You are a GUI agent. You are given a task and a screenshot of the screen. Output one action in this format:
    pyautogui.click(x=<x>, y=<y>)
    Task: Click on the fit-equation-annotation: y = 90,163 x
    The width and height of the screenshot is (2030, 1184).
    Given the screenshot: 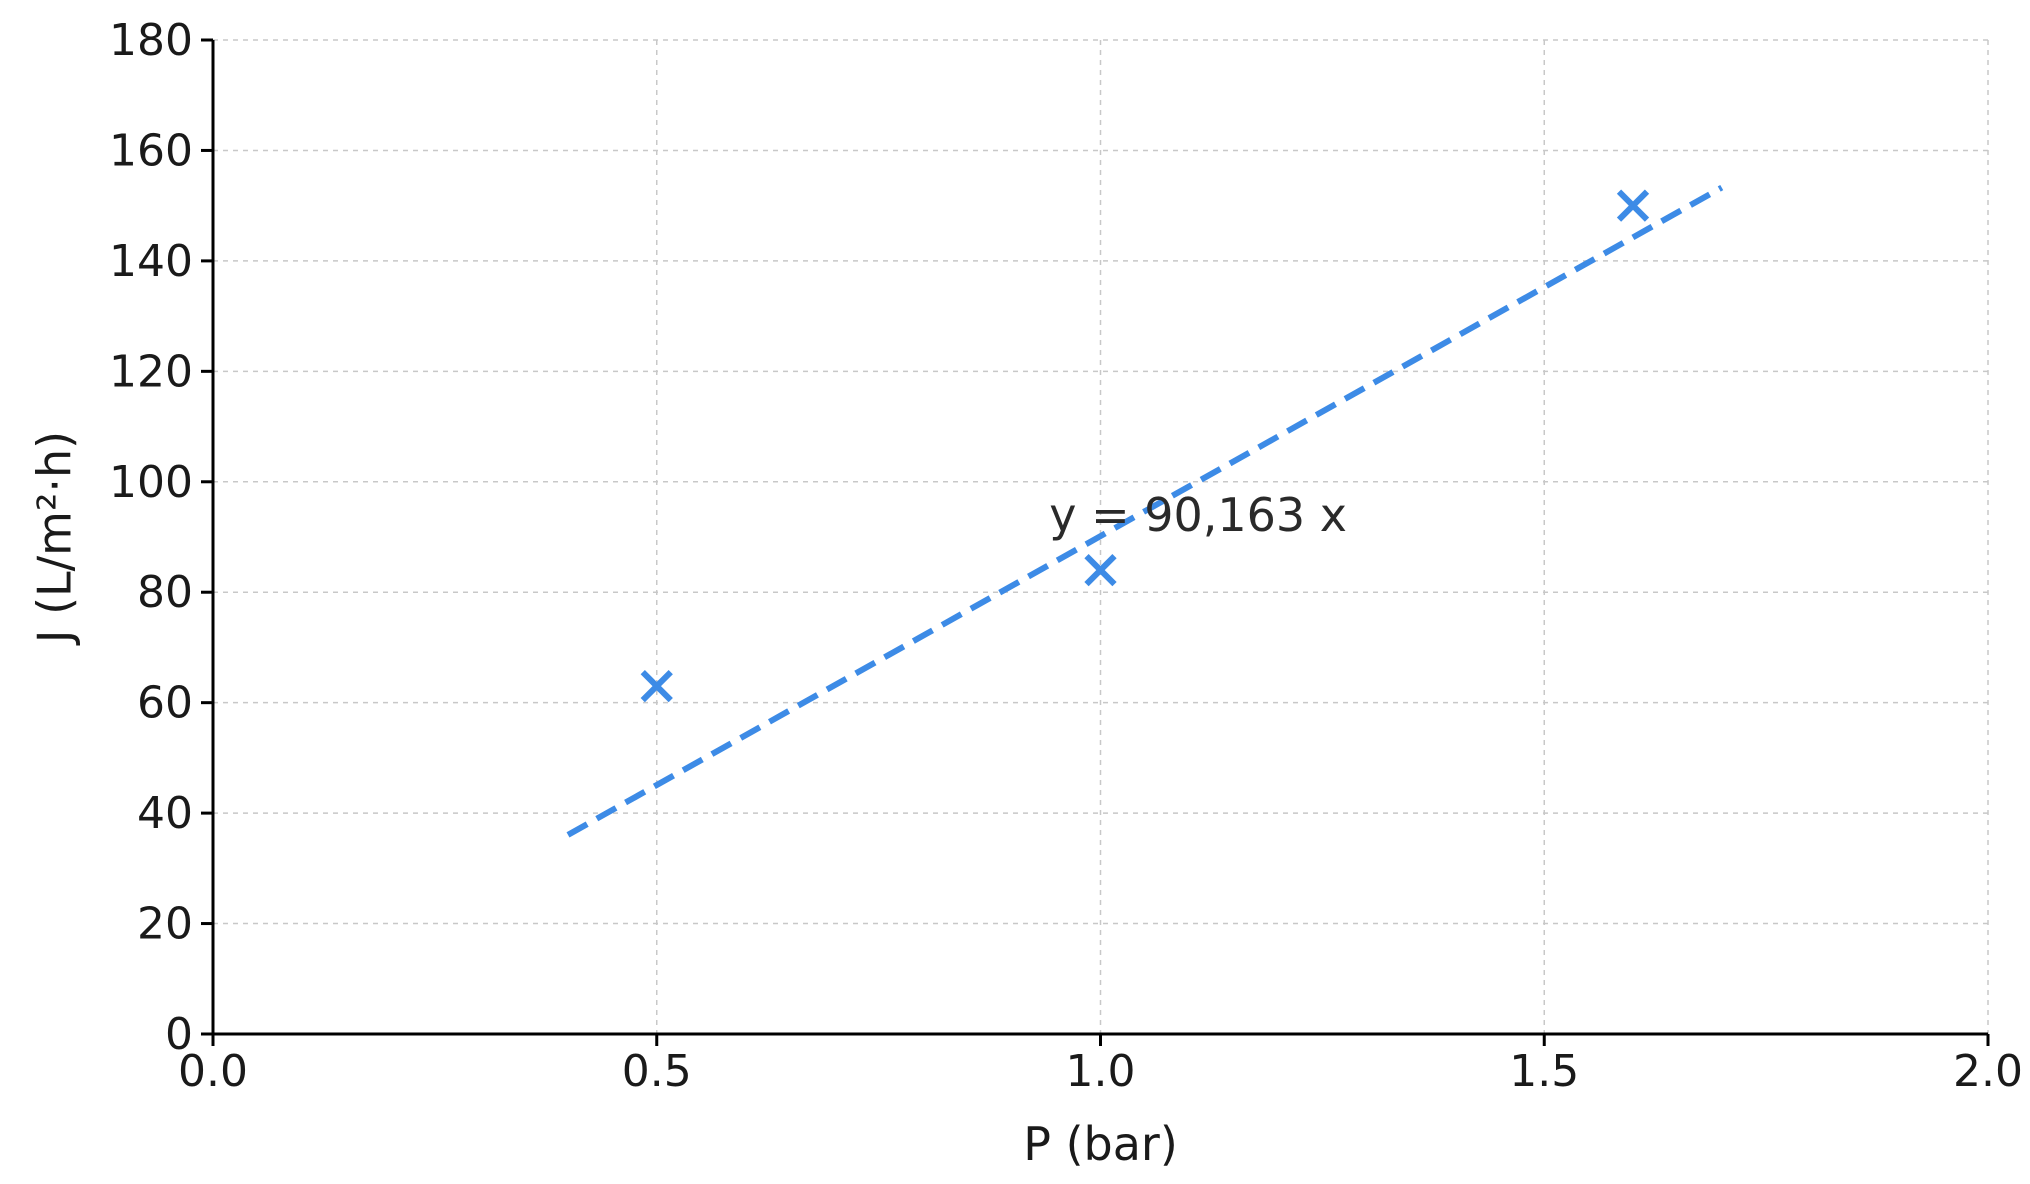 What is the action you would take?
    pyautogui.click(x=1198, y=515)
    